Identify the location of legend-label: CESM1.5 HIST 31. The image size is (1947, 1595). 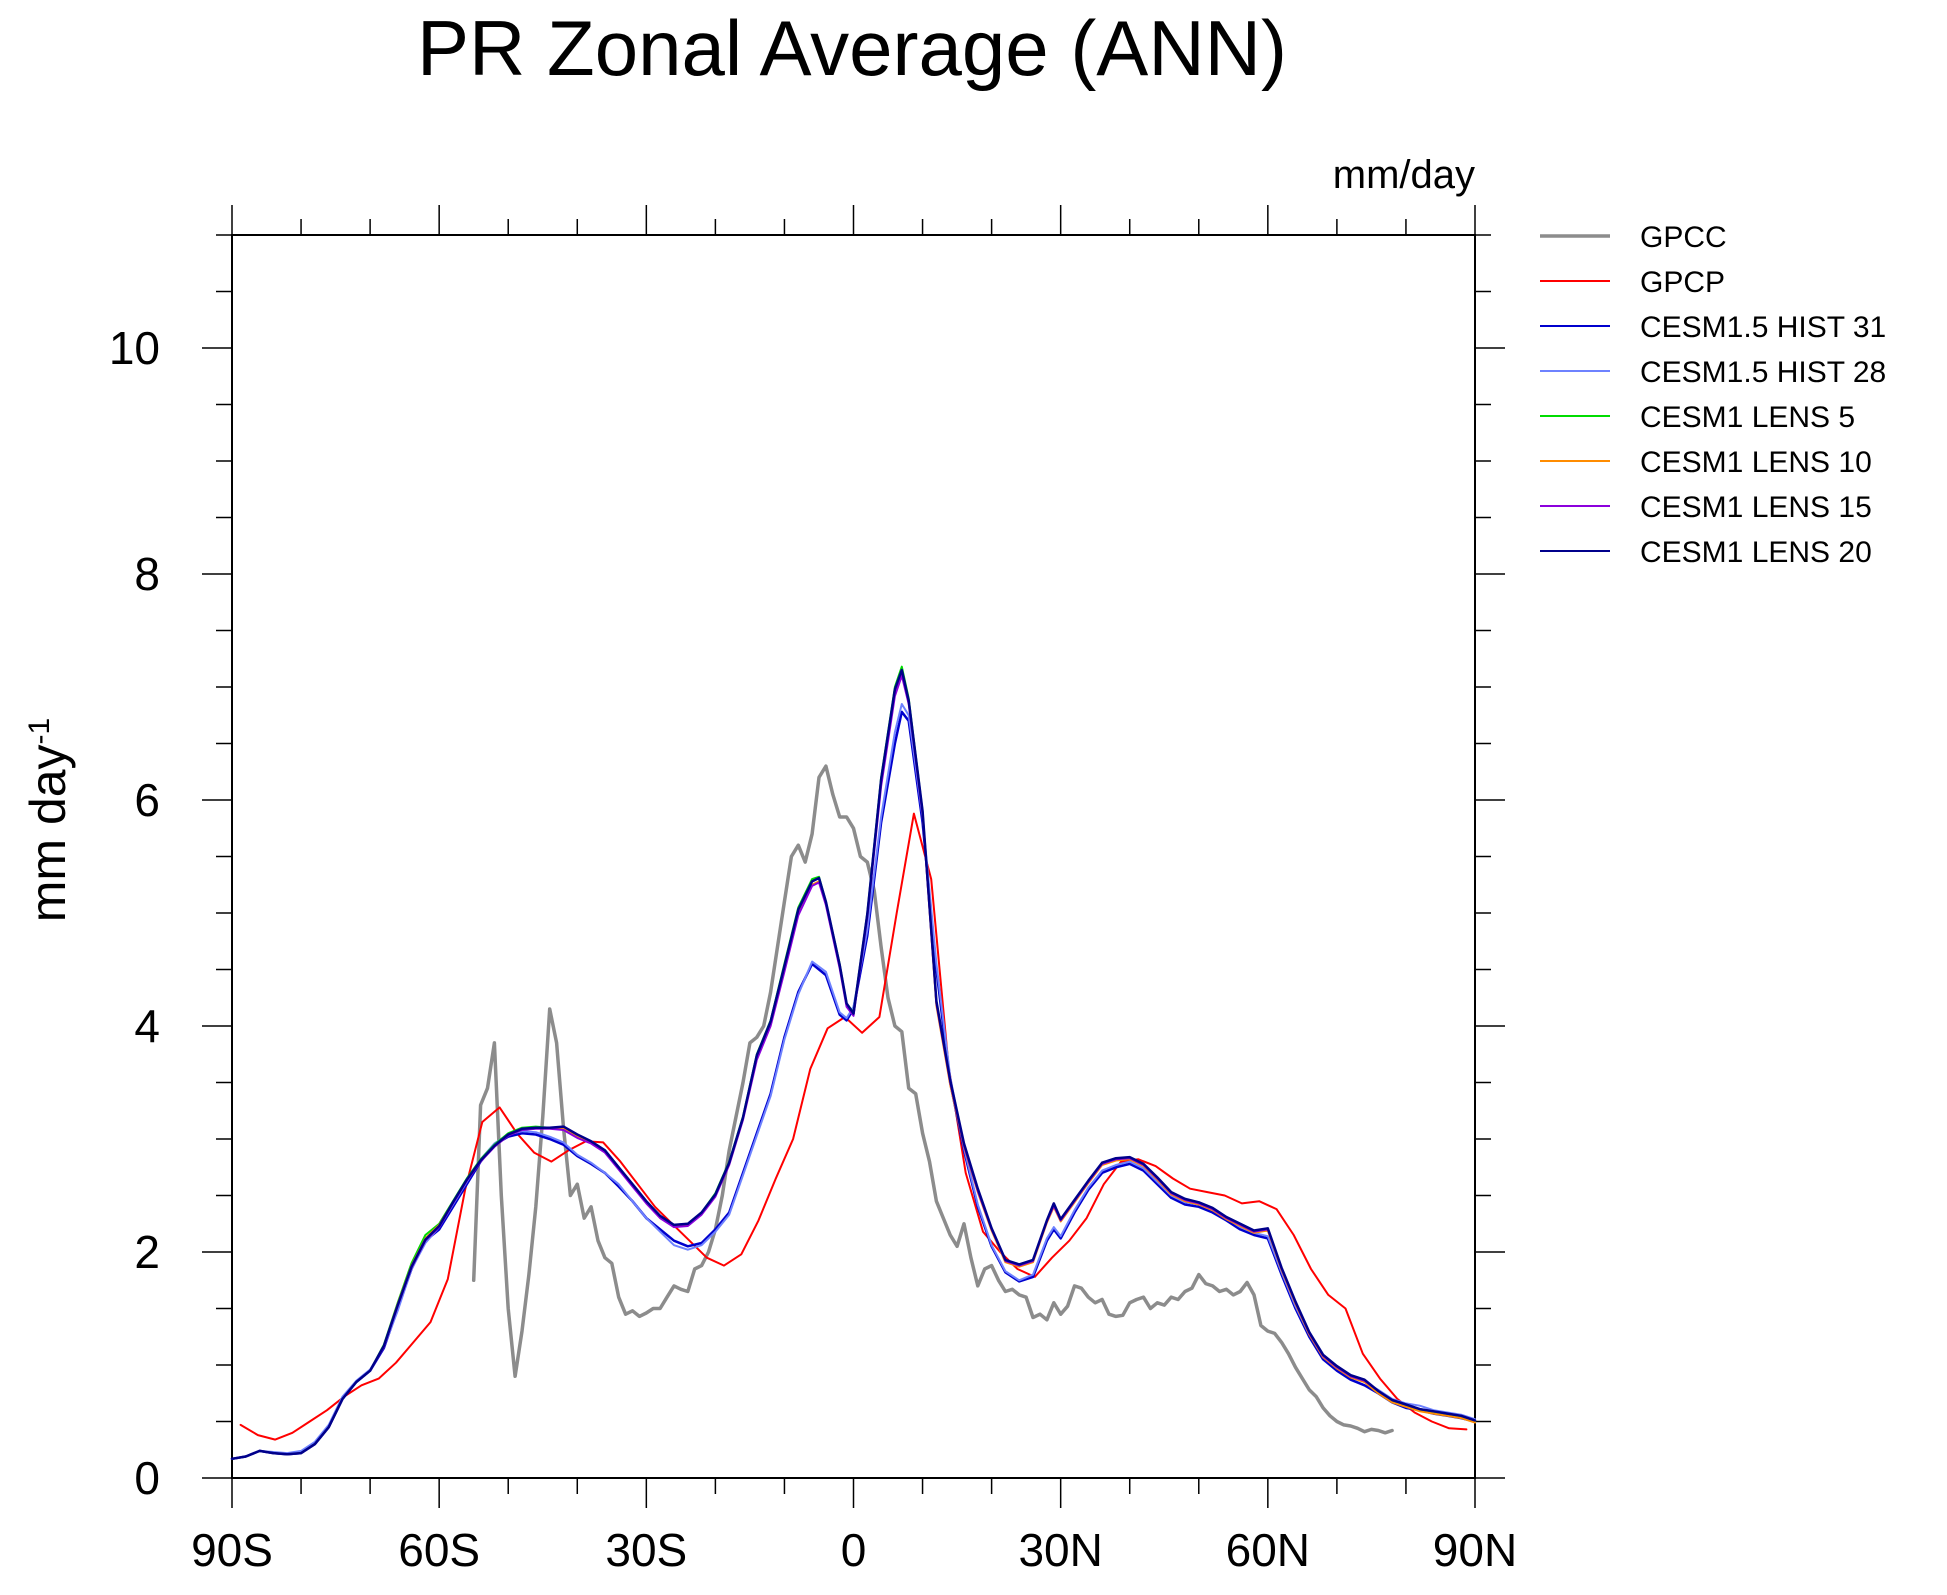
(1763, 327).